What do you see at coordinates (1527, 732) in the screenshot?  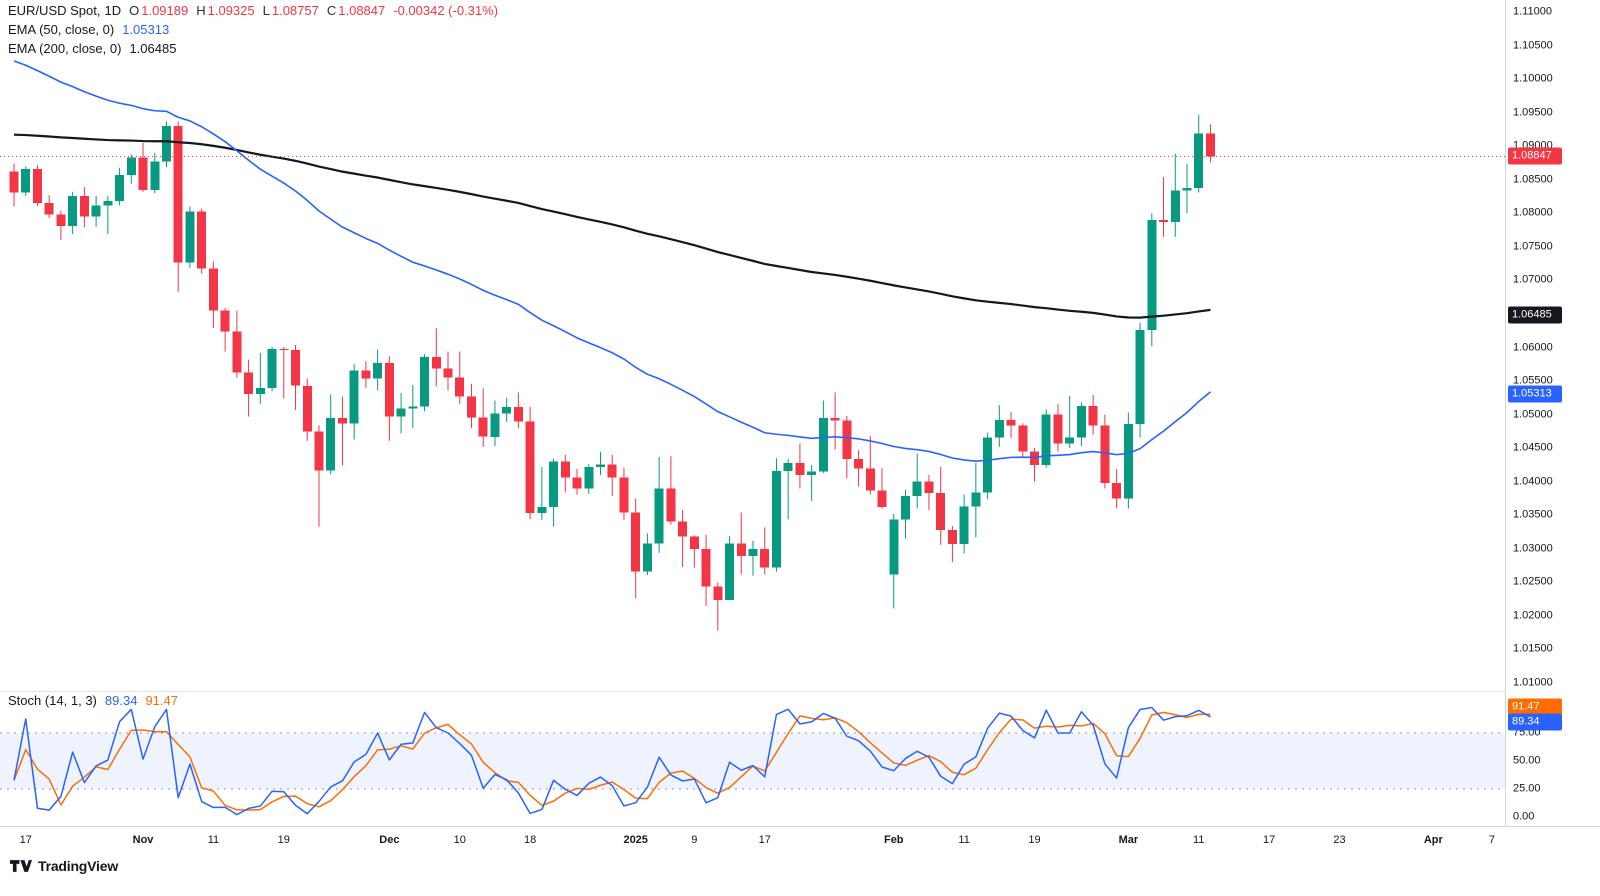 I see `stoch-tick-label: 75.00` at bounding box center [1527, 732].